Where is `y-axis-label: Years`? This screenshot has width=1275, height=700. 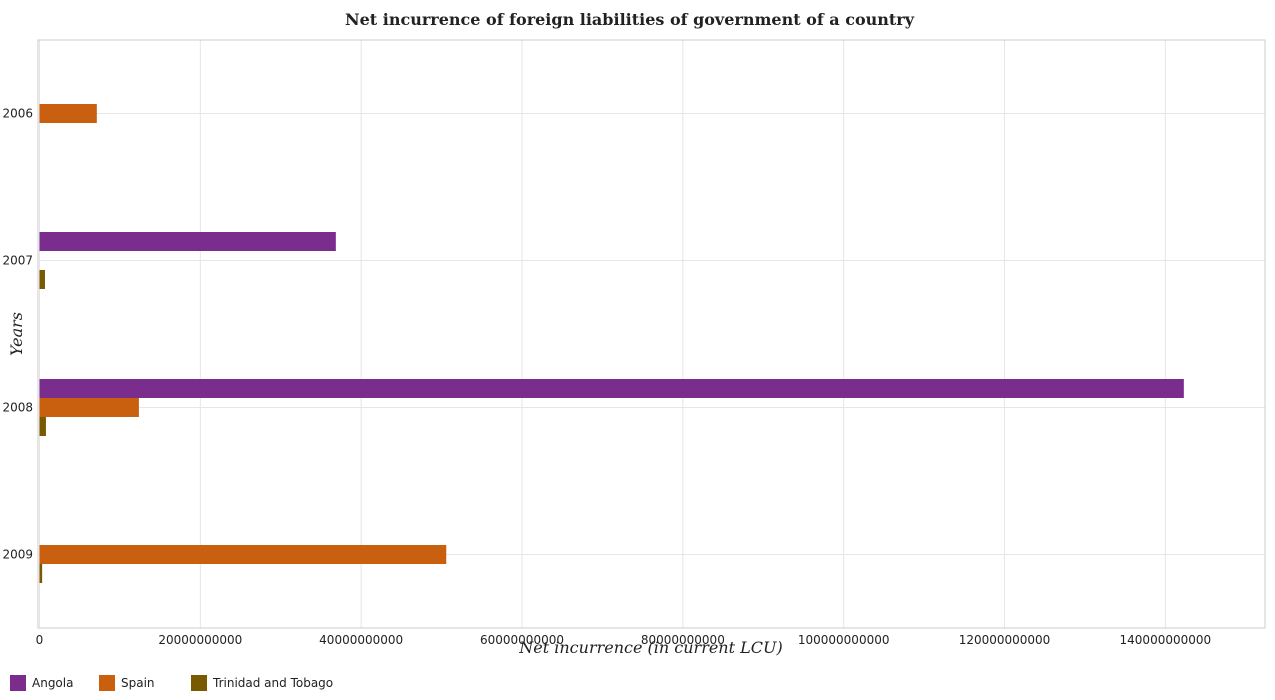
y-axis-label: Years is located at coordinates (16, 334).